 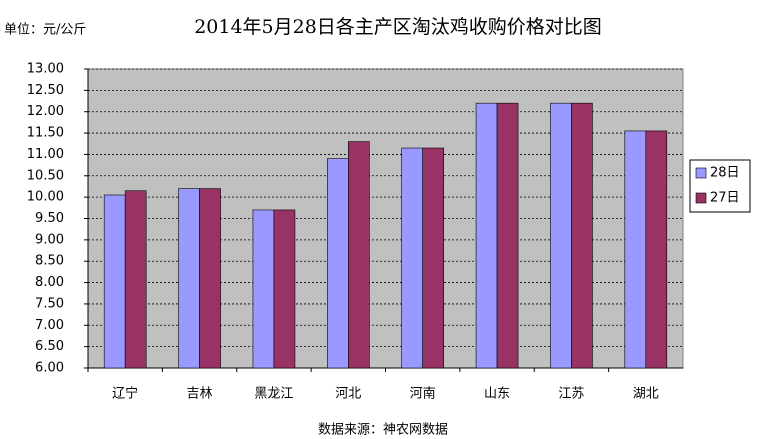 What do you see at coordinates (49, 346) in the screenshot?
I see `y-tick-label: 6.50` at bounding box center [49, 346].